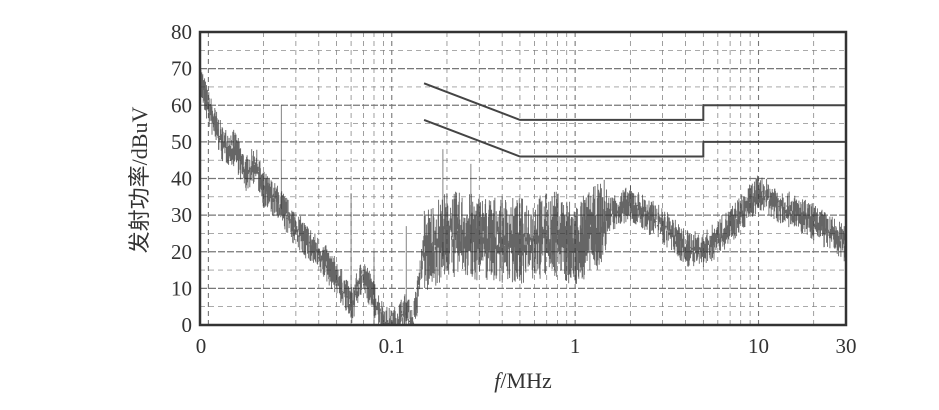  I want to click on y-tick-label: 10, so click(181, 288).